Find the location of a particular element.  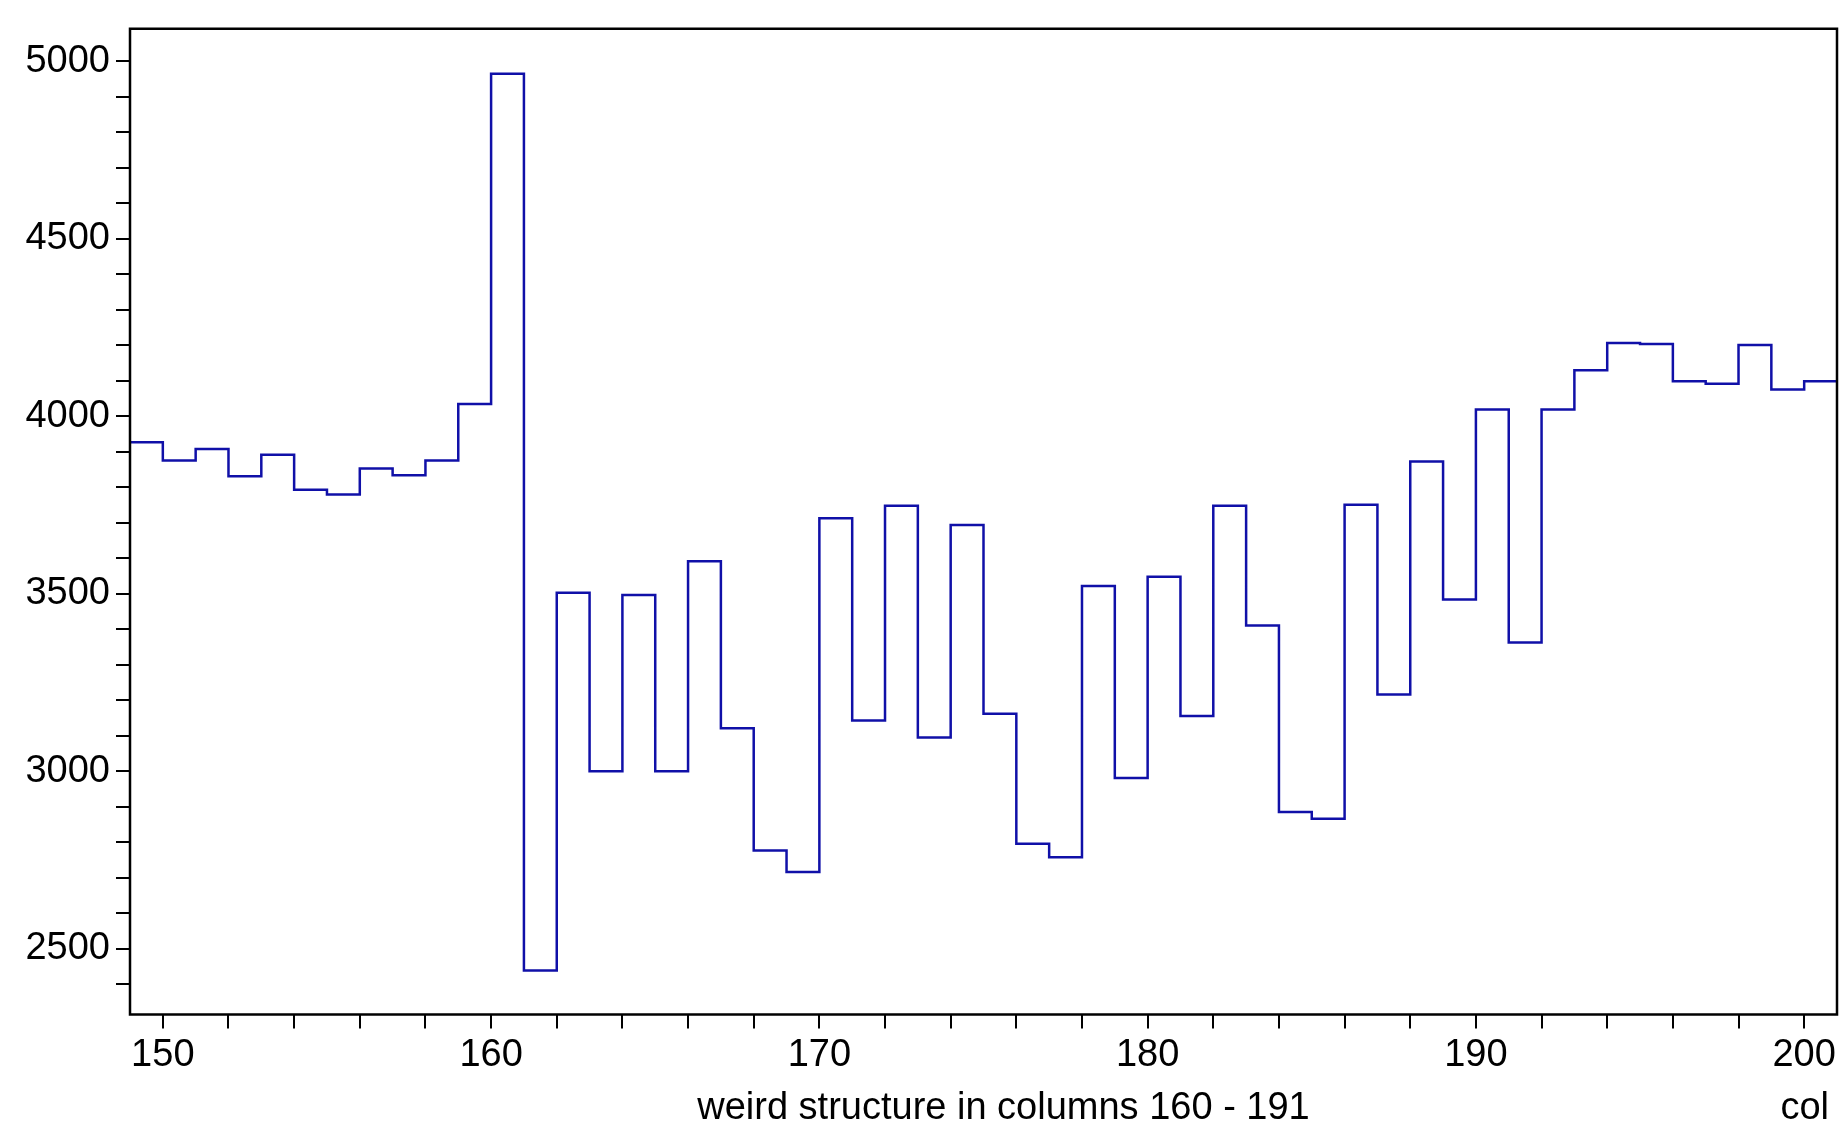

y-tick-label: 4000 is located at coordinates (67, 413).